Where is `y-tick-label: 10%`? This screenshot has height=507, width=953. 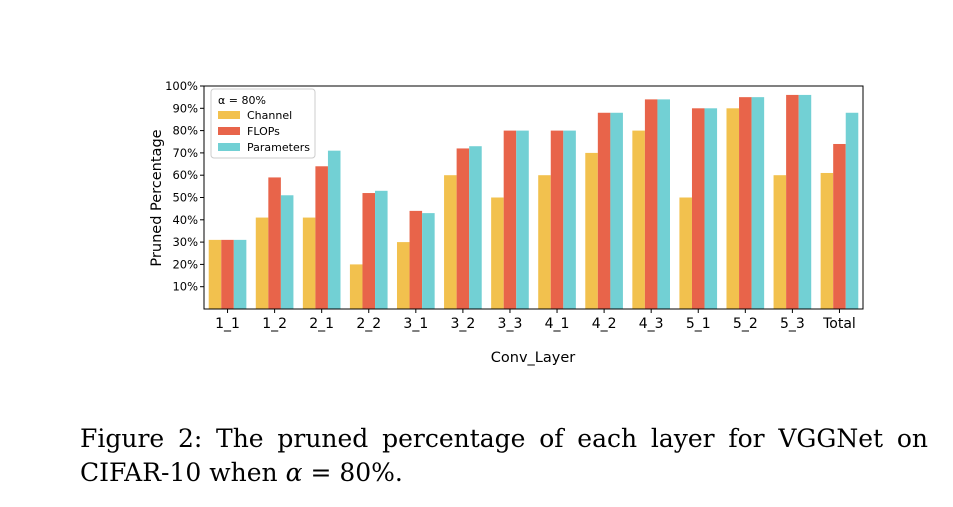 y-tick-label: 10% is located at coordinates (185, 287).